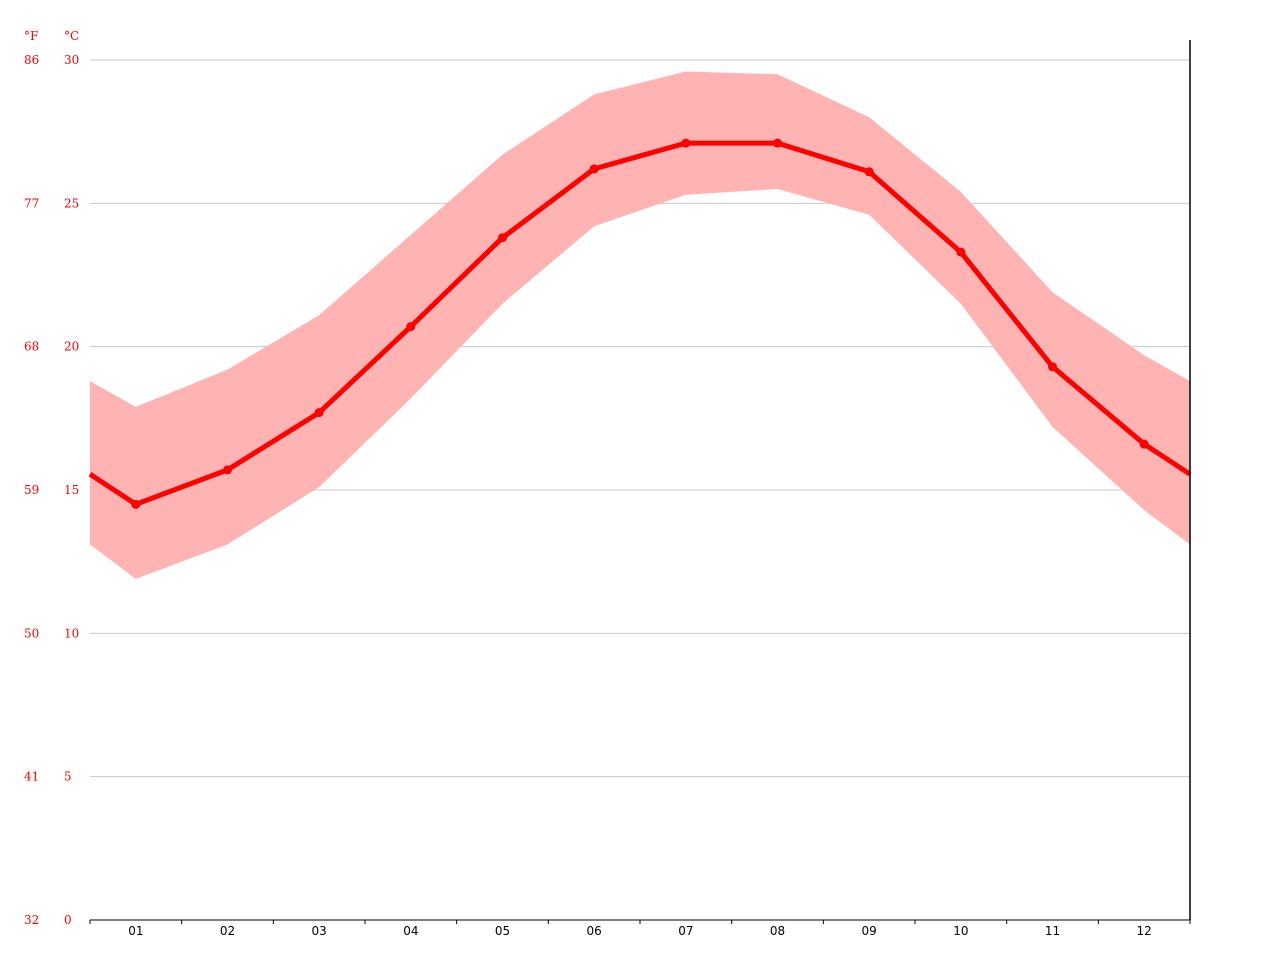 Image resolution: width=1280 pixels, height=960 pixels. Describe the element at coordinates (31, 347) in the screenshot. I see `y-tick-label-fahrenheit: 68` at that location.